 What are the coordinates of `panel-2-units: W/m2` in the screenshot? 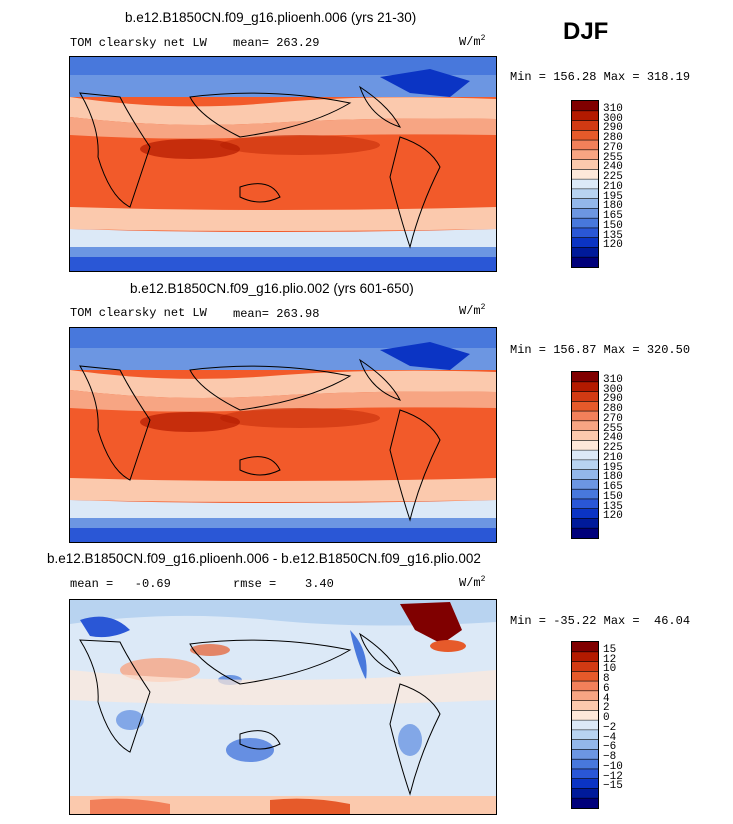 It's located at (472, 310).